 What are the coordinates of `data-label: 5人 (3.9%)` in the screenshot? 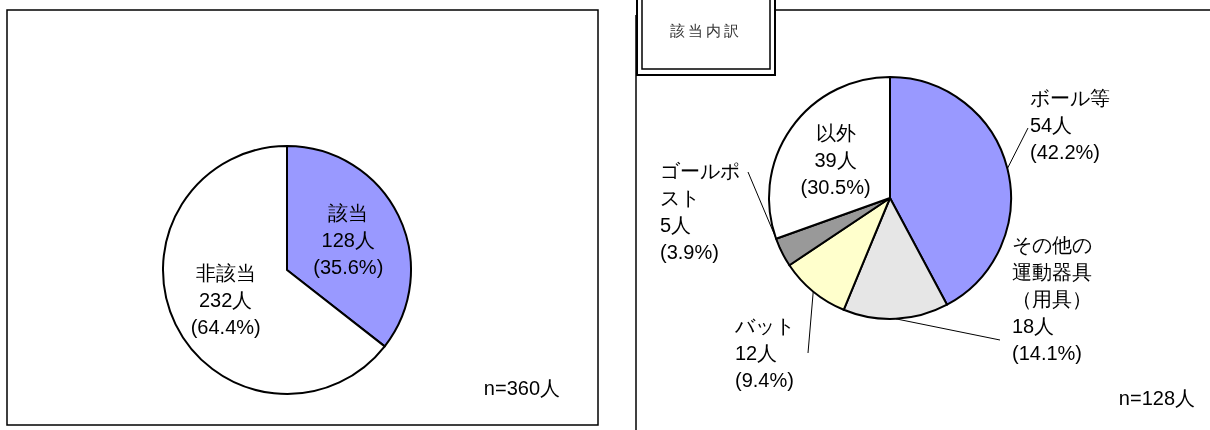 It's located at (689, 238).